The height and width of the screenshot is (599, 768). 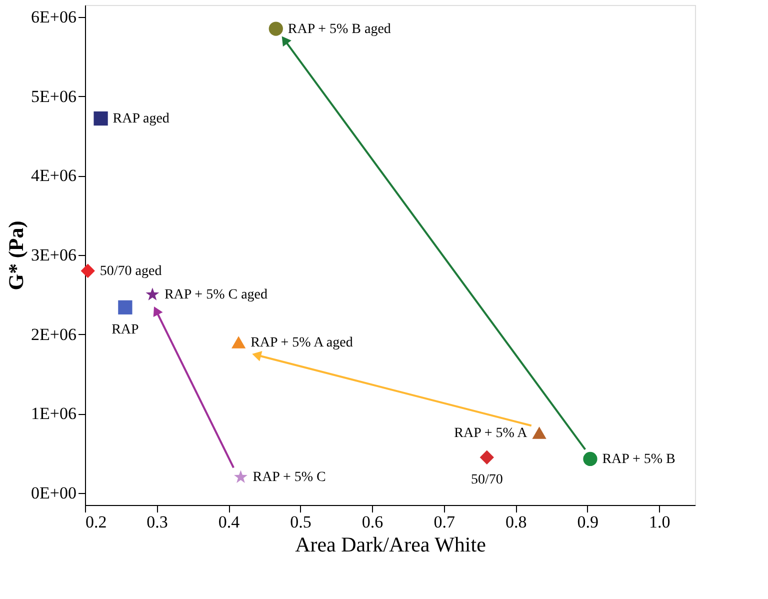 What do you see at coordinates (301, 522) in the screenshot?
I see `x-tick-label: 0.5` at bounding box center [301, 522].